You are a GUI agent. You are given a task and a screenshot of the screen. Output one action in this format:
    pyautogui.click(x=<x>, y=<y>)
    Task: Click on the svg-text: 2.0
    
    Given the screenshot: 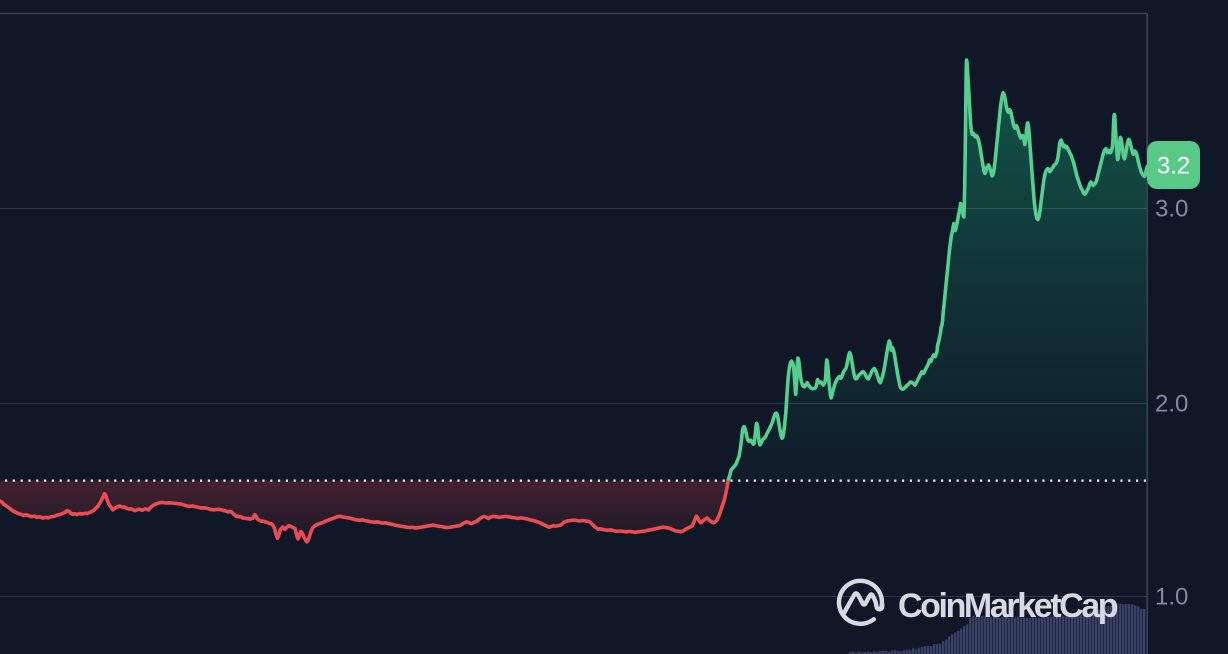 What is the action you would take?
    pyautogui.click(x=1171, y=404)
    